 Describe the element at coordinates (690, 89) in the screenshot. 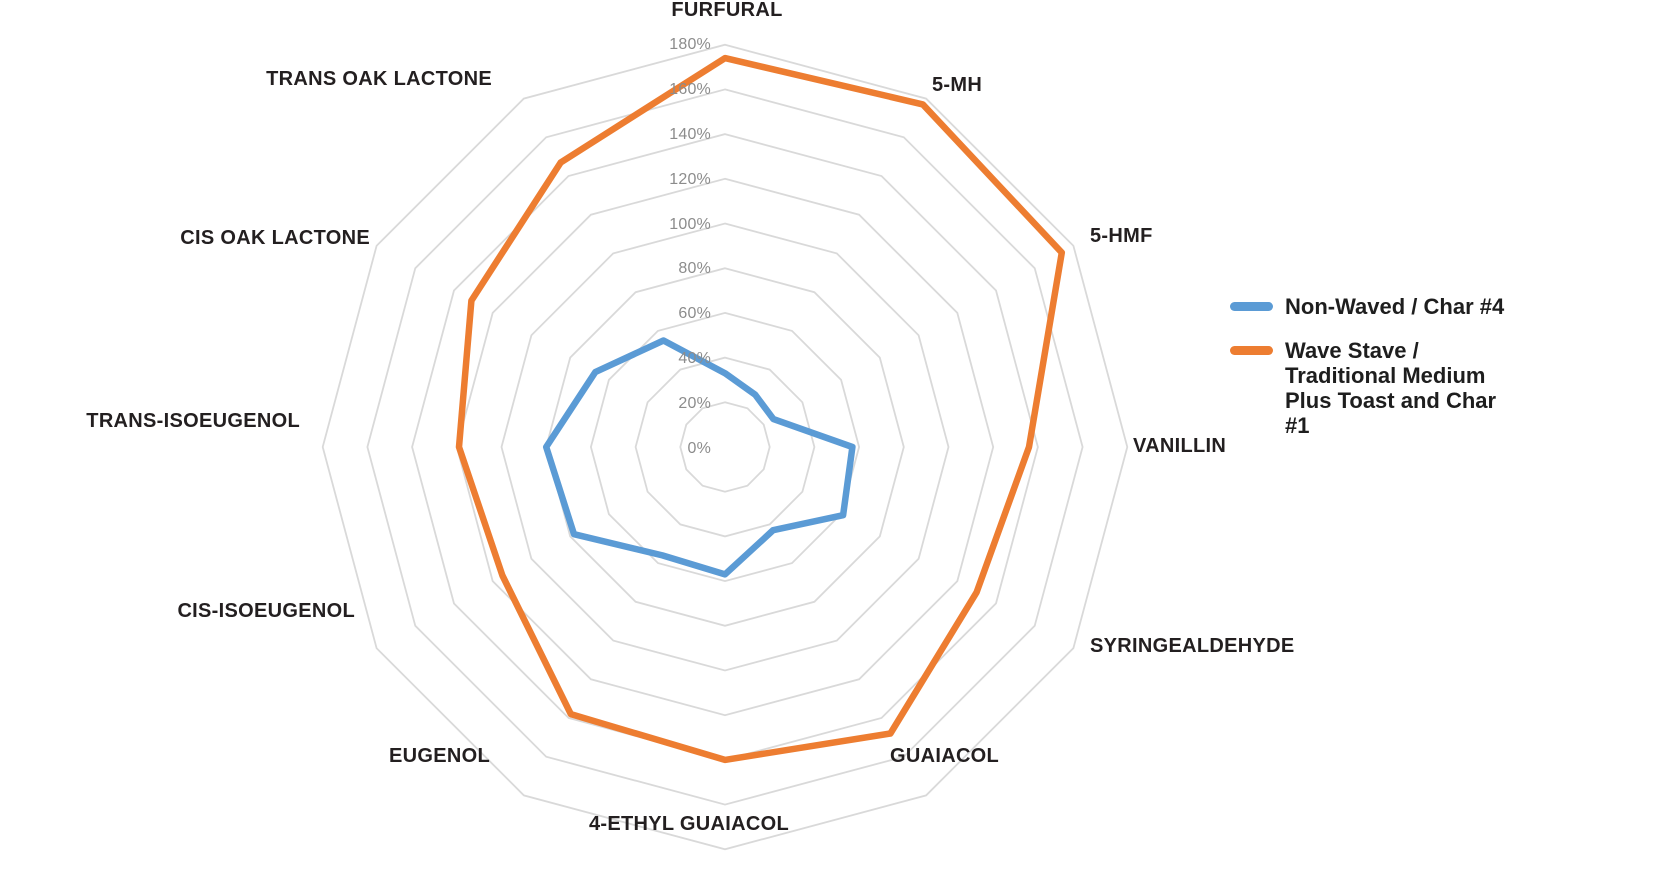

I see `tick-label-160: 160%` at that location.